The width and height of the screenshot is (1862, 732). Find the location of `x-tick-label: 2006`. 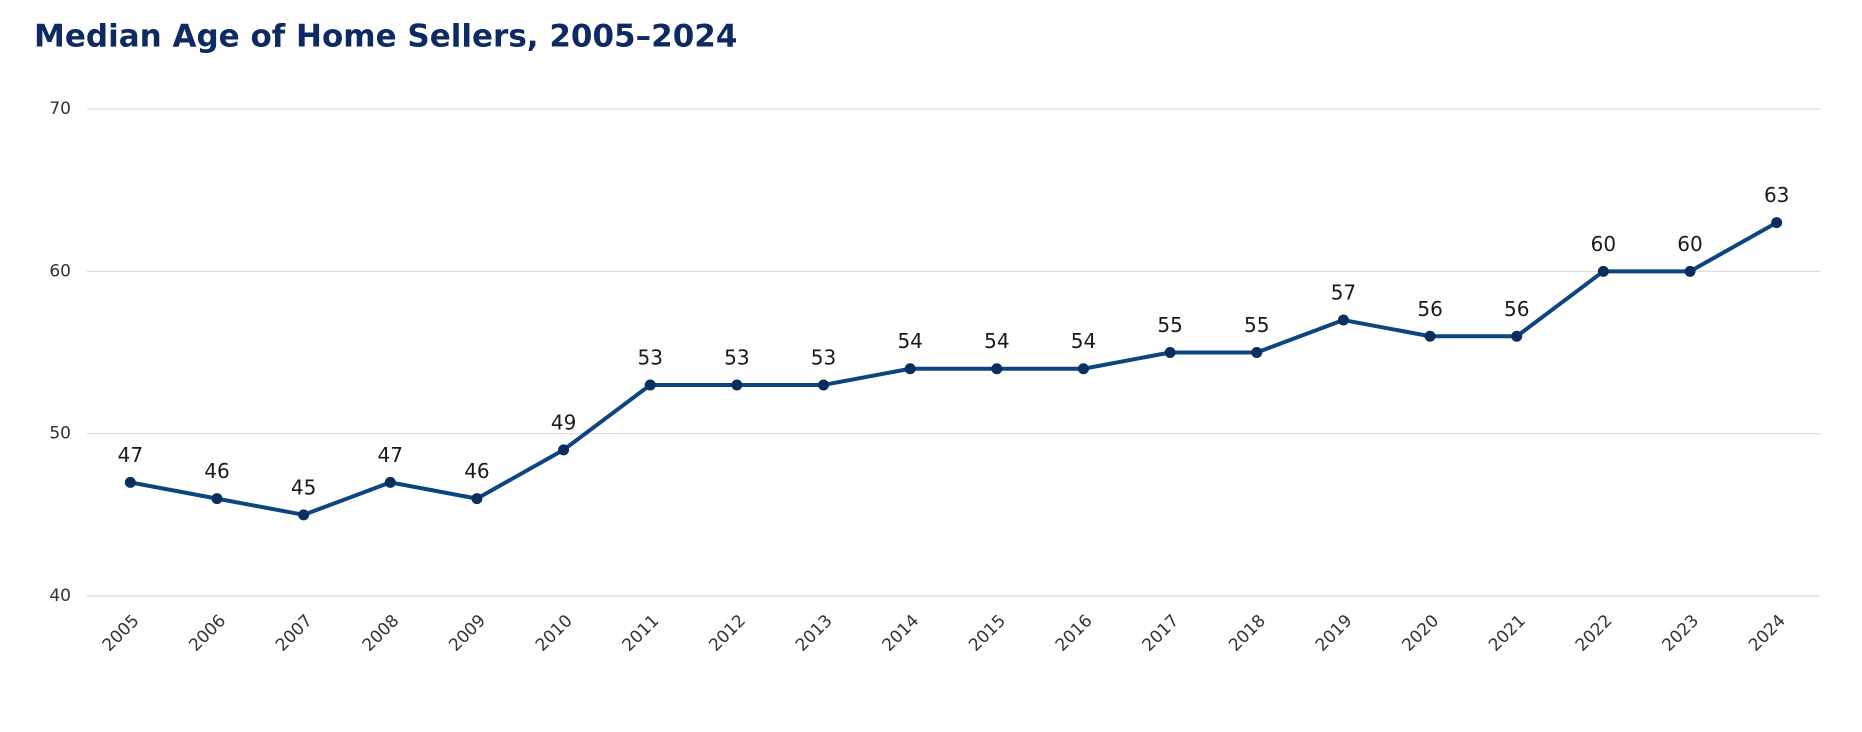

x-tick-label: 2006 is located at coordinates (207, 633).